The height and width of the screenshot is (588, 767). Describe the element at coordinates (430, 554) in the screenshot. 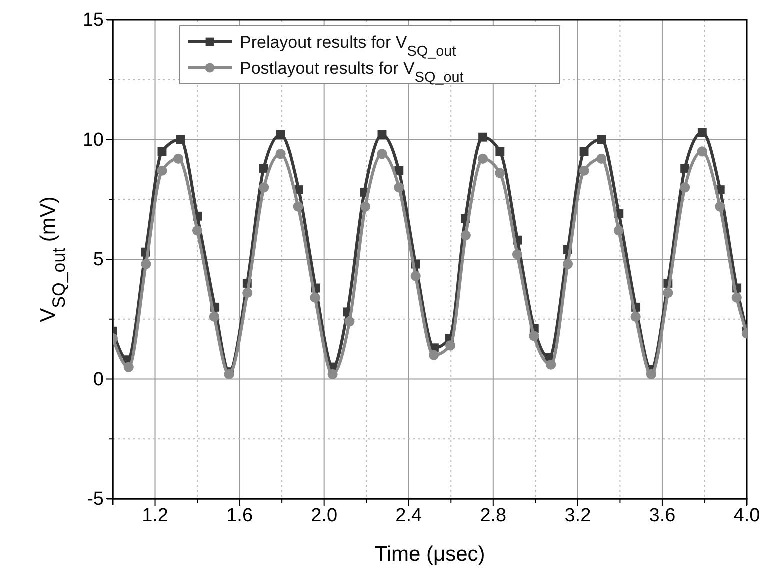

I see `x-axis-title: Time (μsec)` at that location.